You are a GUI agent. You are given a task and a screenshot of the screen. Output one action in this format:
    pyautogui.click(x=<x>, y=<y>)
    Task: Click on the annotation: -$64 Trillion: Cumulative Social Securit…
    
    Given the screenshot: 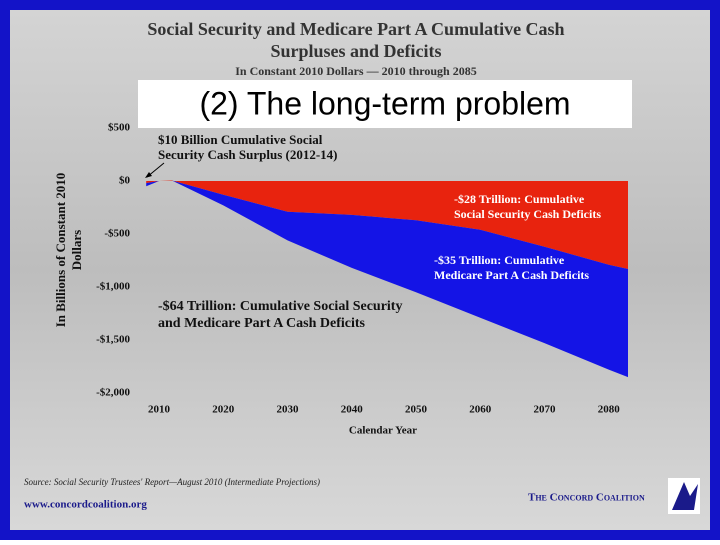 What is the action you would take?
    pyautogui.click(x=280, y=306)
    